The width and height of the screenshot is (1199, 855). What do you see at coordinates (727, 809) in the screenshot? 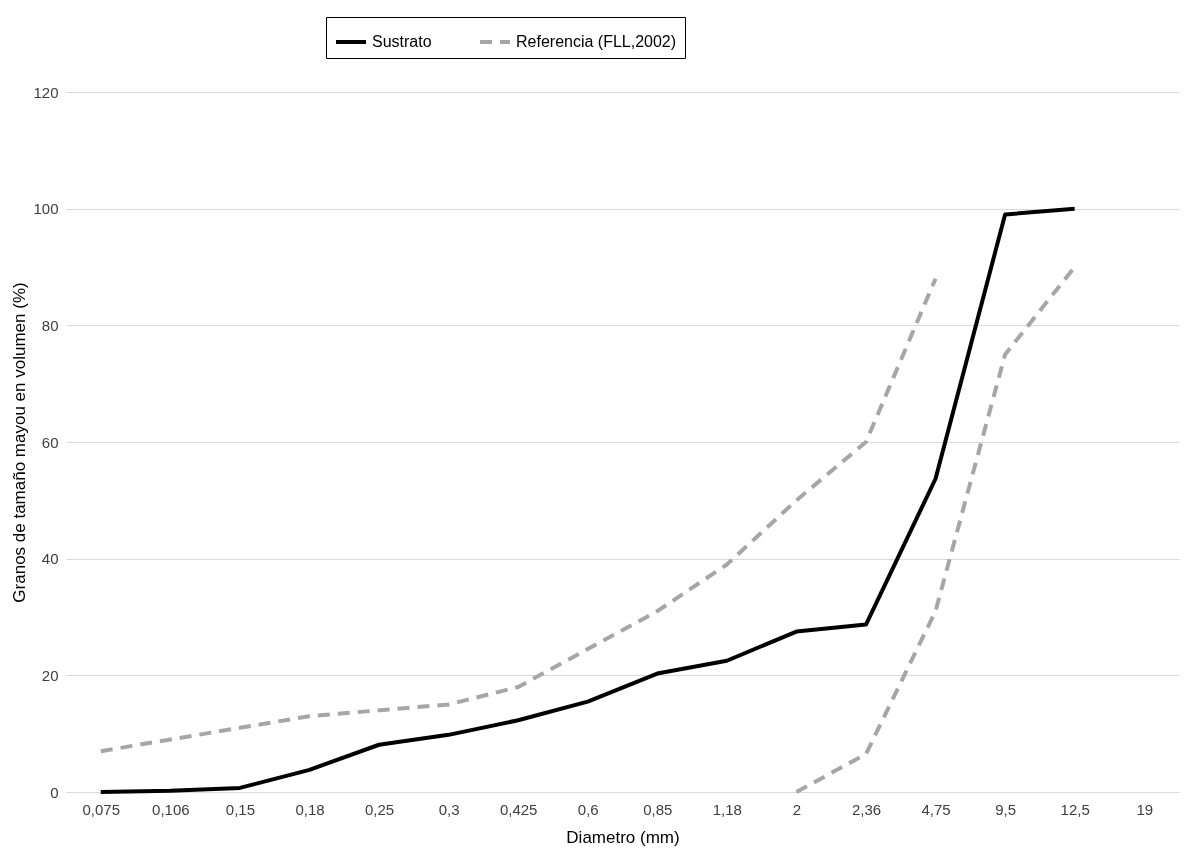
I see `x-tick-label: 1,18` at bounding box center [727, 809].